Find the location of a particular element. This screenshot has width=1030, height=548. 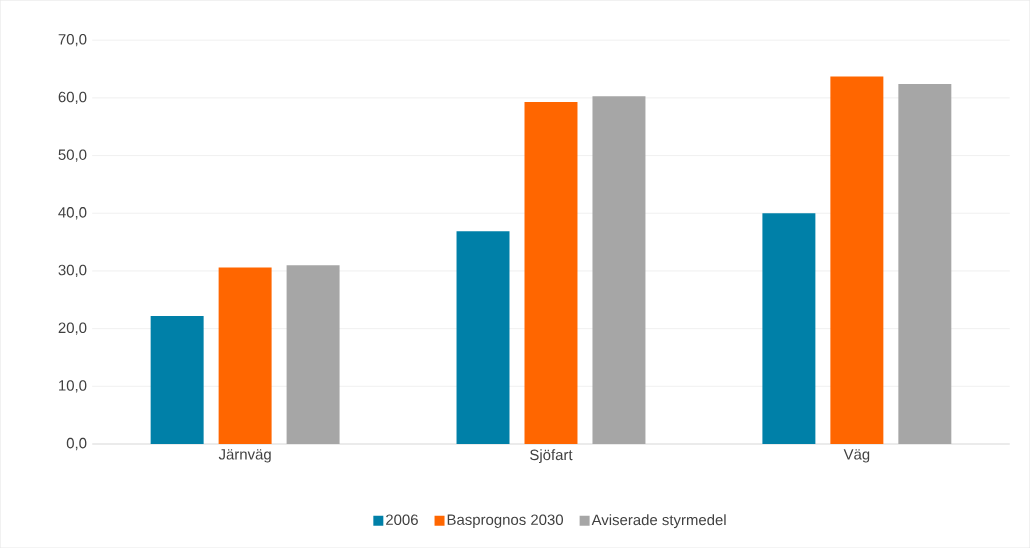

y-tick-label: 70,0 is located at coordinates (72, 40).